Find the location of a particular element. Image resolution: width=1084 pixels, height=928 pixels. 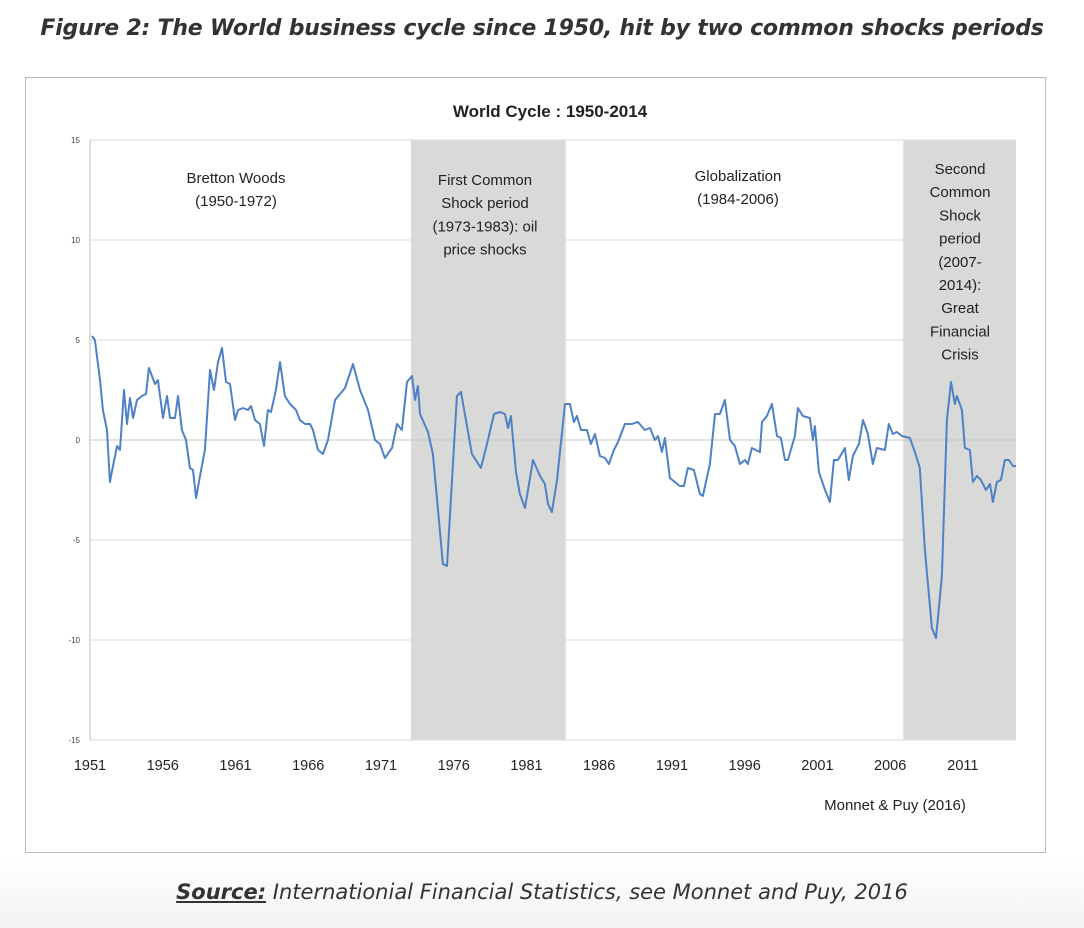

annotation-line: Bretton Woods is located at coordinates (236, 178).